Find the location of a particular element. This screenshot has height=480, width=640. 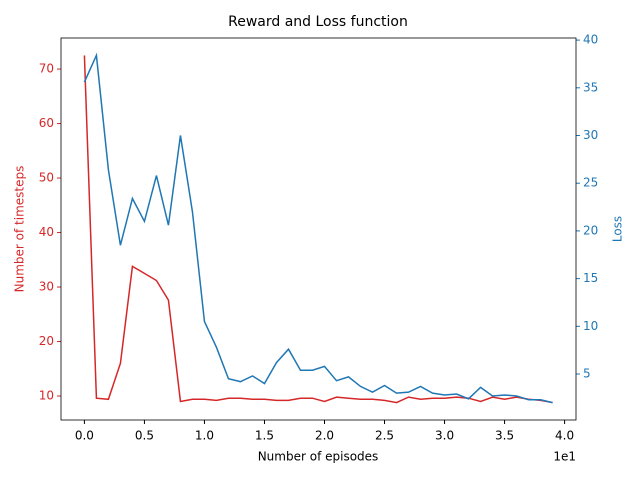

y-axis-label: Number of timesteps is located at coordinates (20, 229).